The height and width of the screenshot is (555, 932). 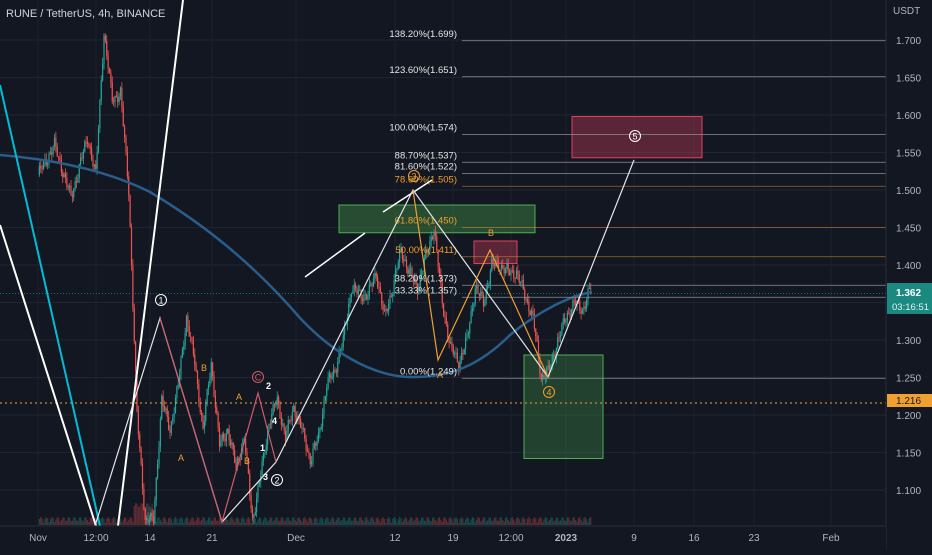 What do you see at coordinates (909, 298) in the screenshot?
I see `current-price-badge` at bounding box center [909, 298].